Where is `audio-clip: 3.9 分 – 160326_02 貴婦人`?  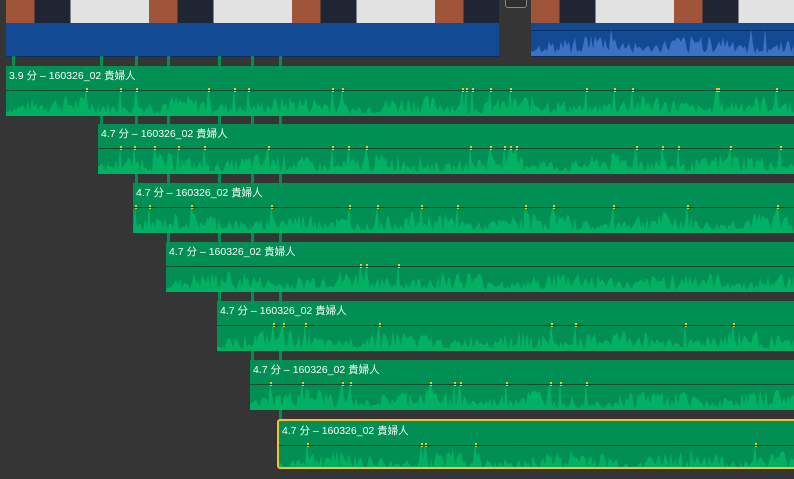 audio-clip: 3.9 分 – 160326_02 貴婦人 is located at coordinates (400, 91).